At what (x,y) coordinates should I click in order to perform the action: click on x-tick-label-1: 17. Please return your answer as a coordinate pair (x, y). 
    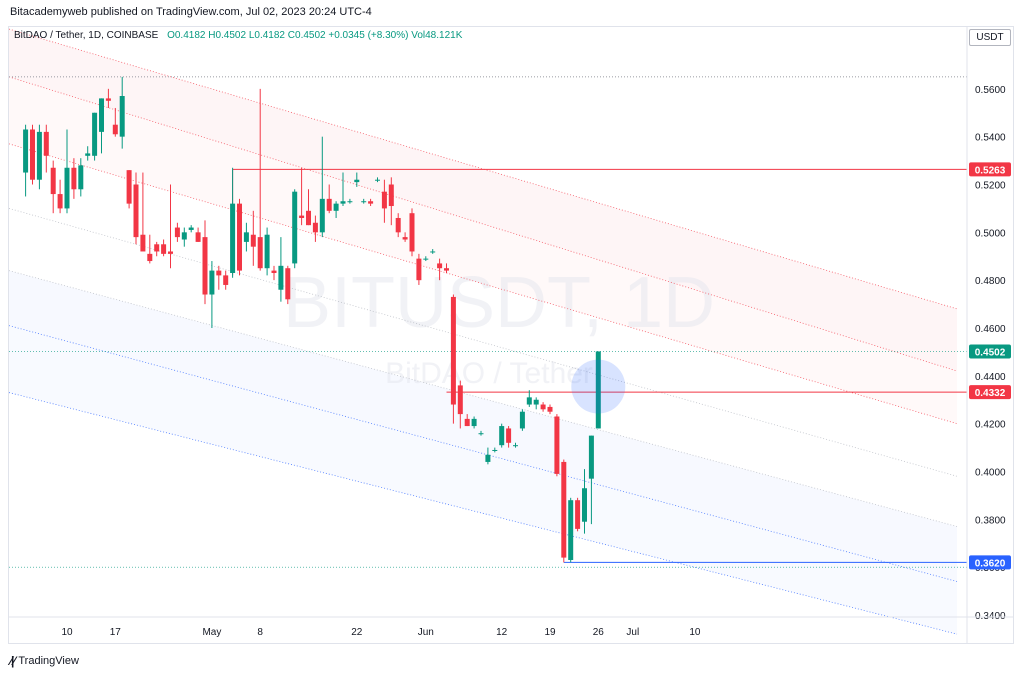
    Looking at the image, I should click on (116, 632).